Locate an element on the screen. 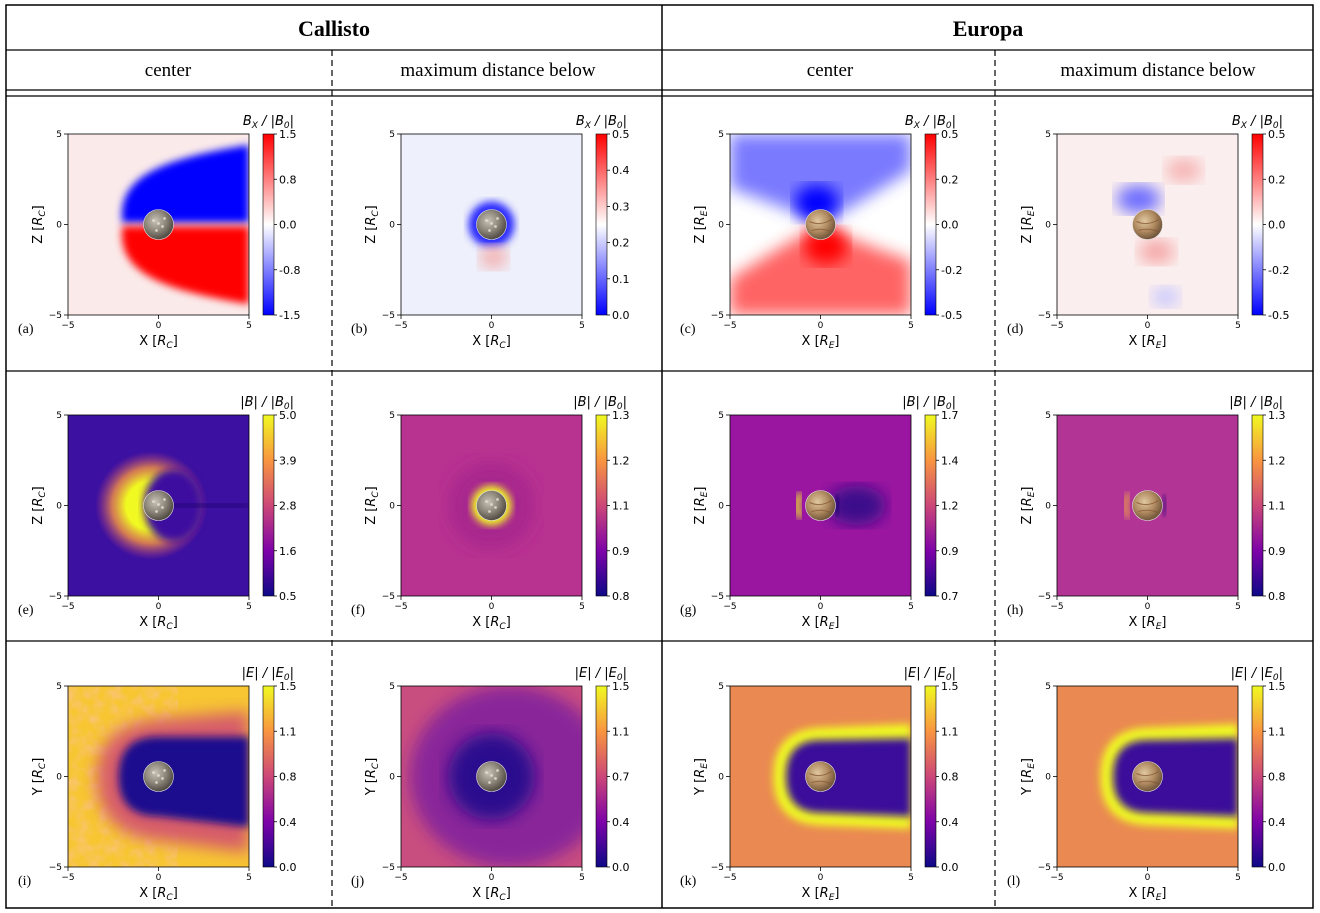  colorbar-tick-label: 0.9 is located at coordinates (950, 551).